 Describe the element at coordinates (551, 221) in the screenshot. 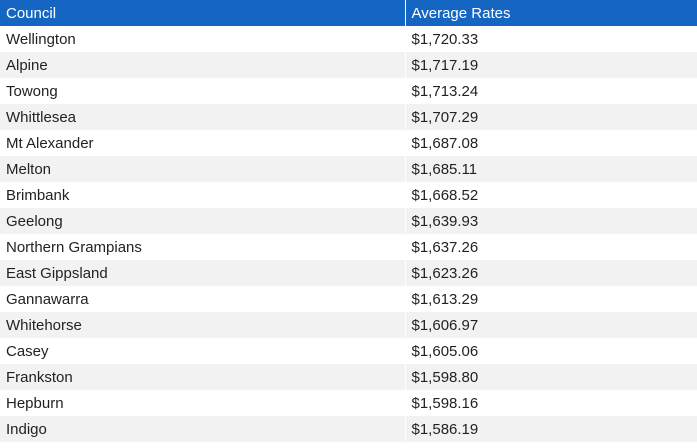

I see `average-rates-cell: $1,639.93` at that location.